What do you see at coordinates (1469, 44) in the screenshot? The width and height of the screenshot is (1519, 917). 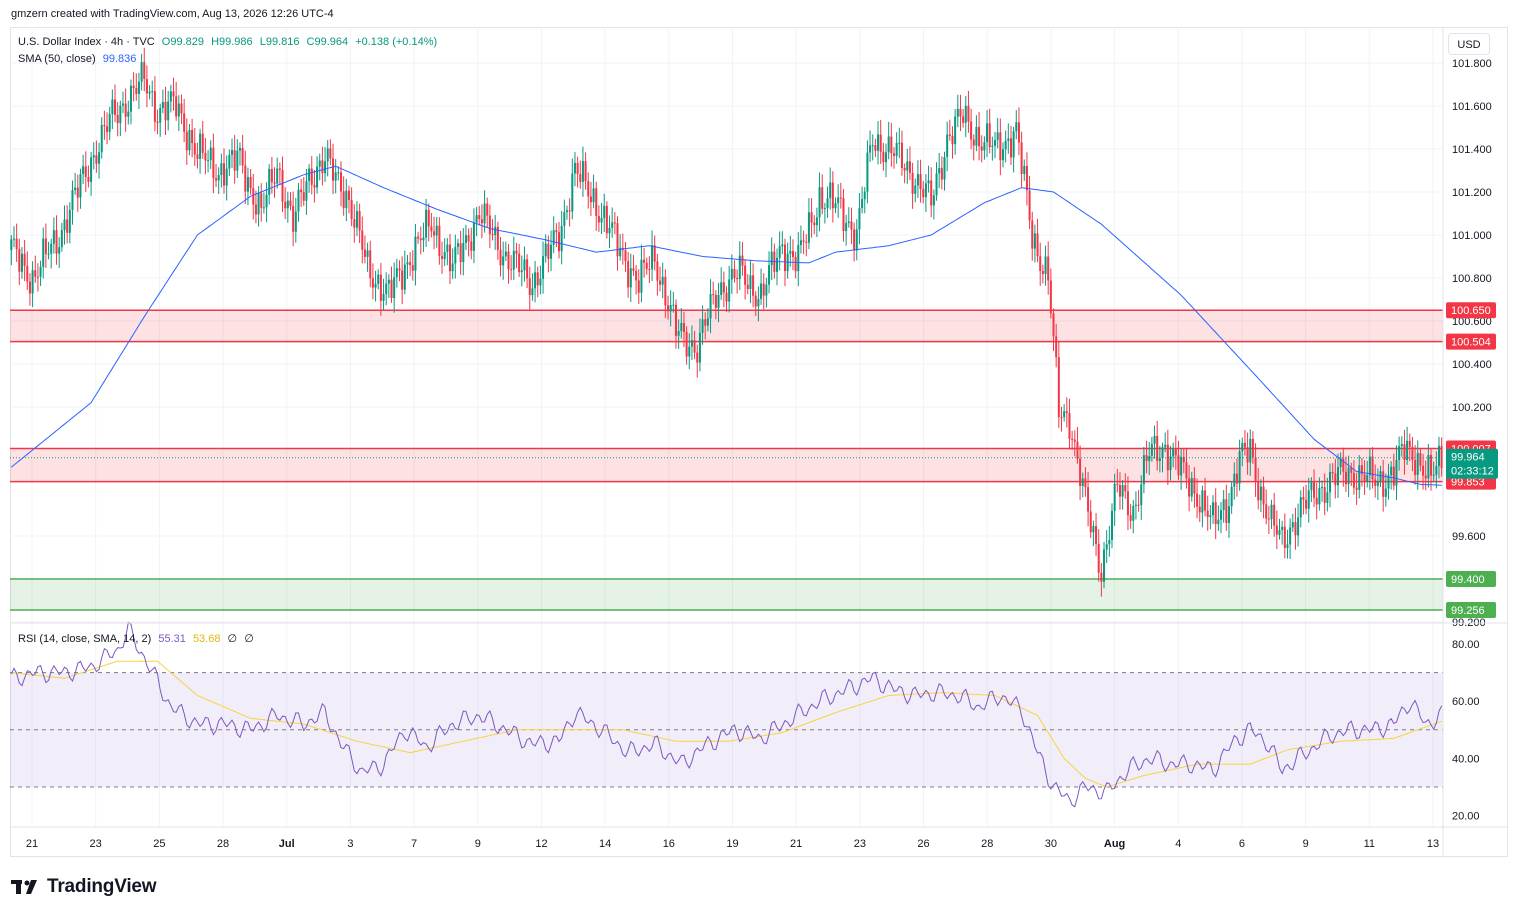 I see `currency-button: USD` at bounding box center [1469, 44].